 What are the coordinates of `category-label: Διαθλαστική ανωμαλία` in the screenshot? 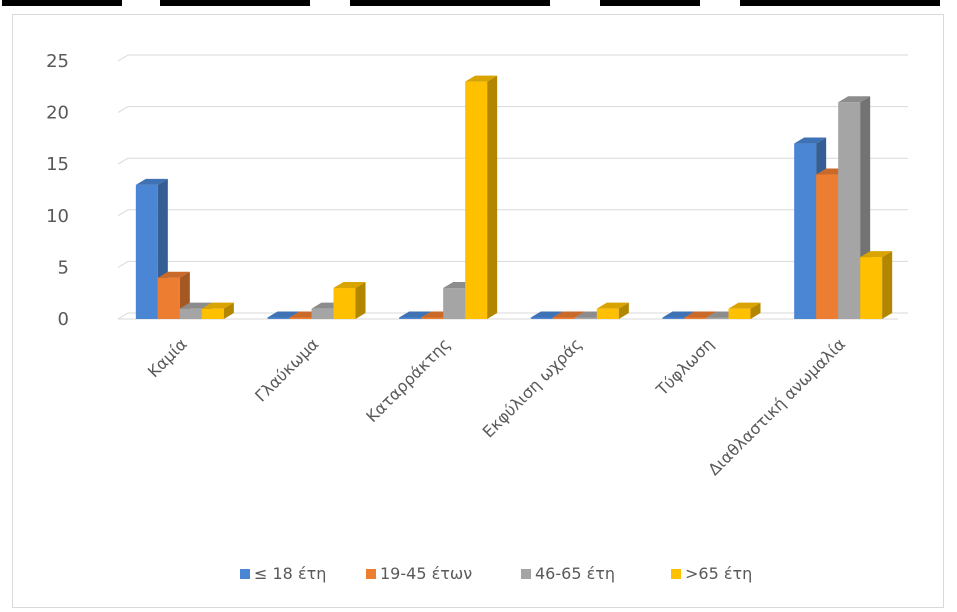 It's located at (776, 406).